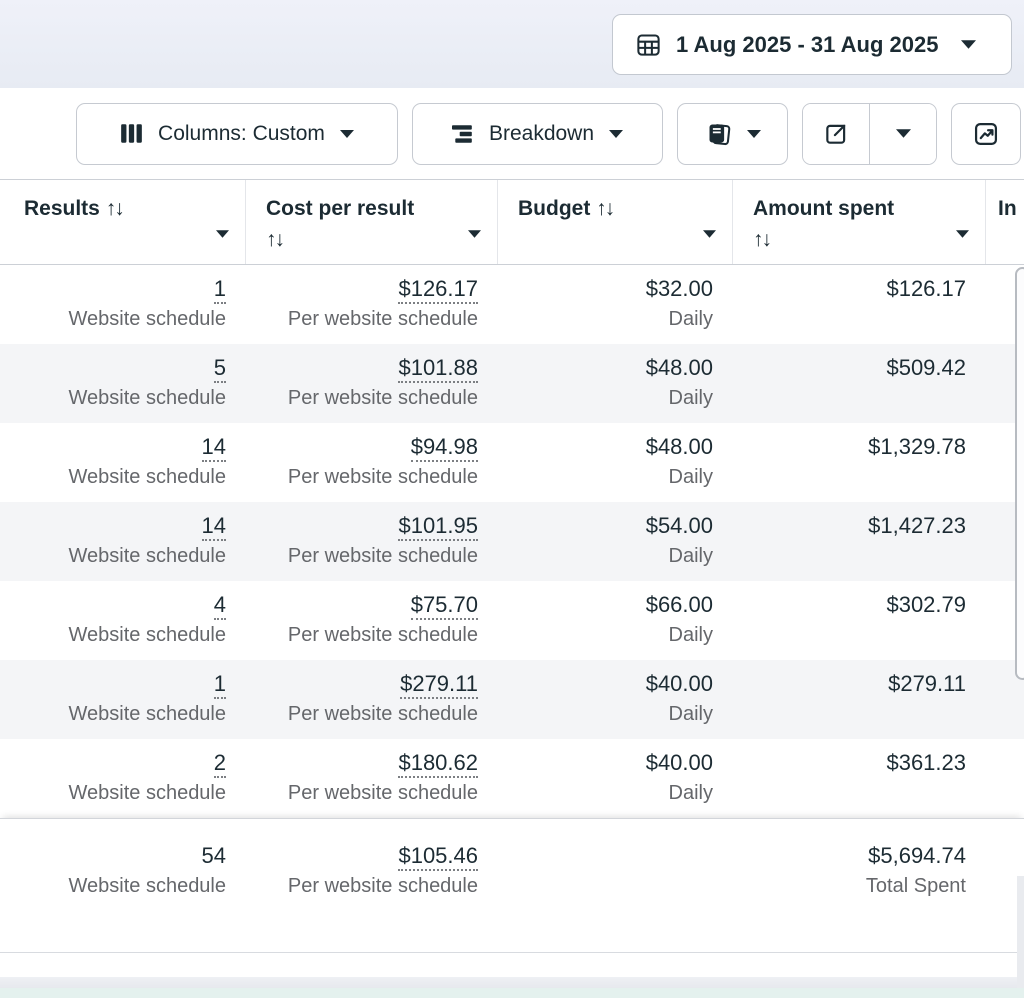 The height and width of the screenshot is (998, 1024). Describe the element at coordinates (903, 133) in the screenshot. I see `export-options-button` at that location.